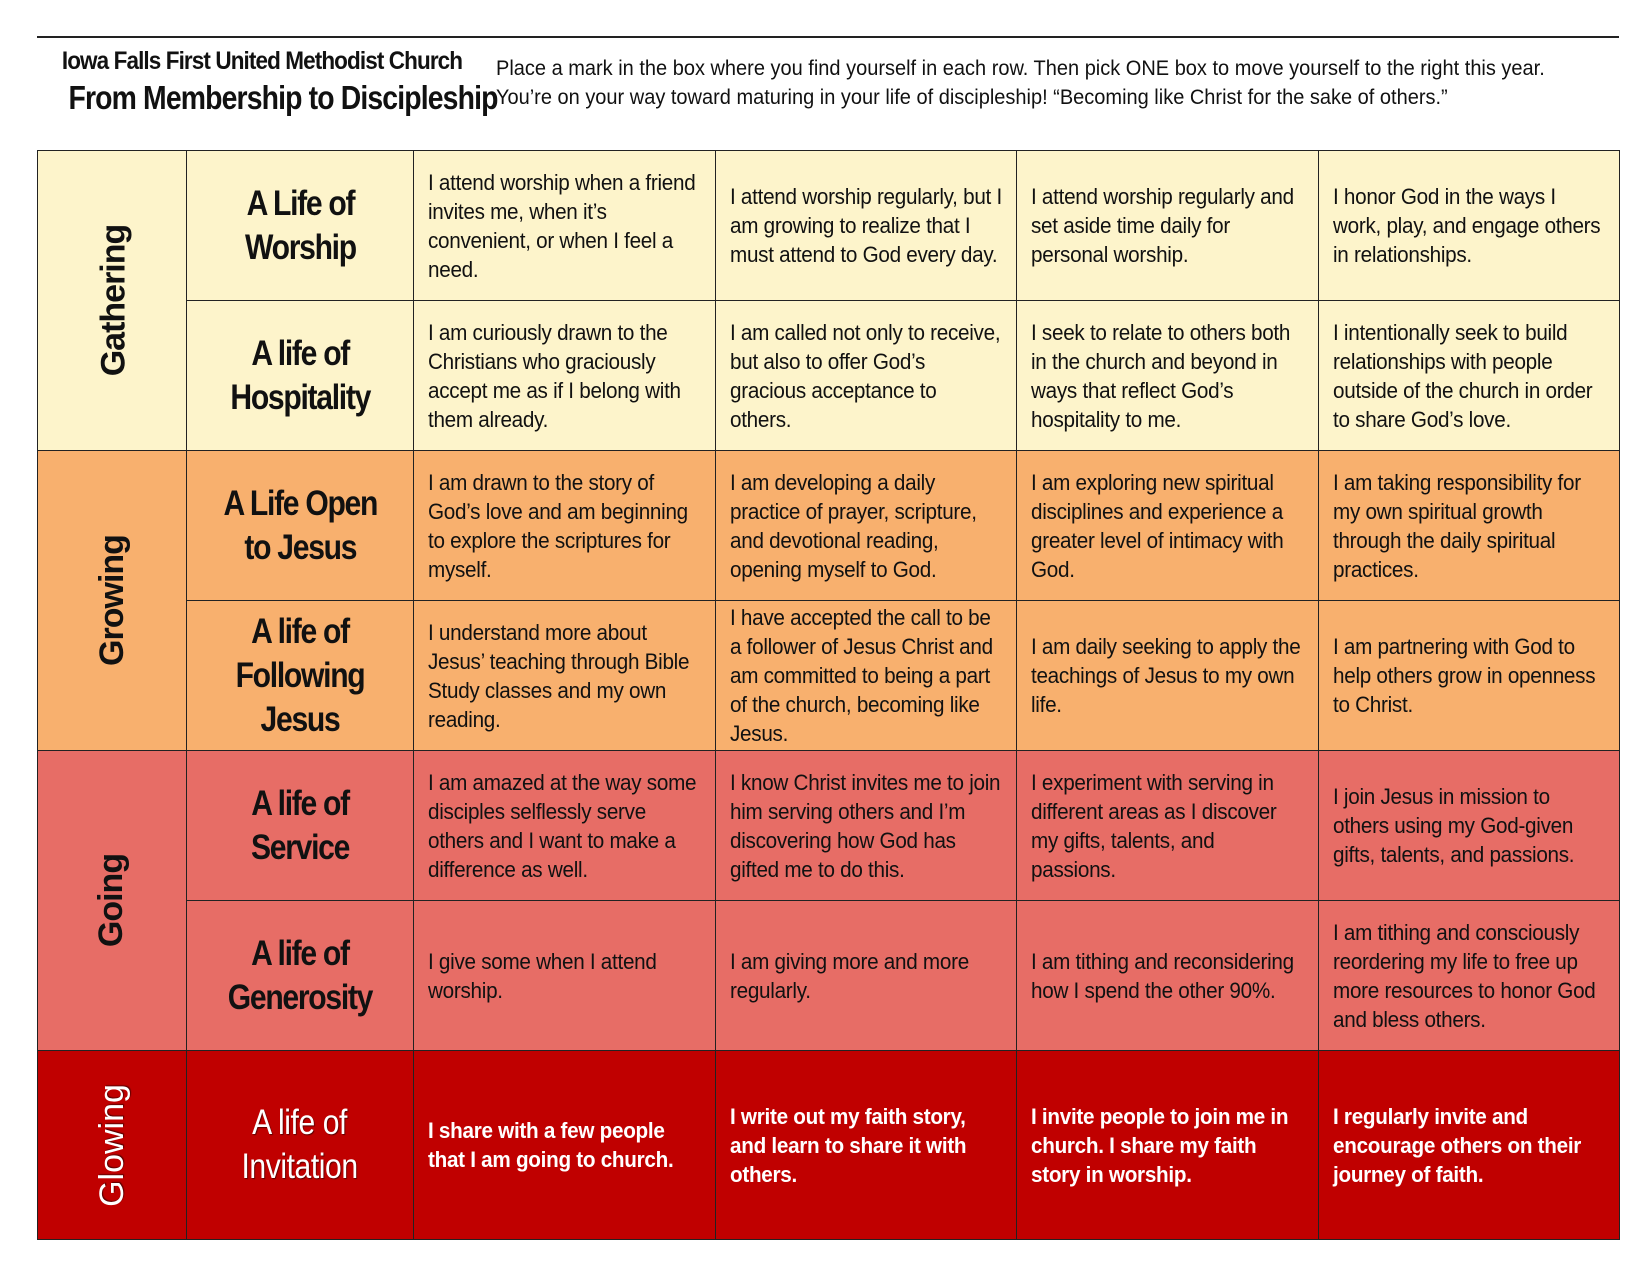  I want to click on area-cell: A Life of Worship, so click(300, 225).